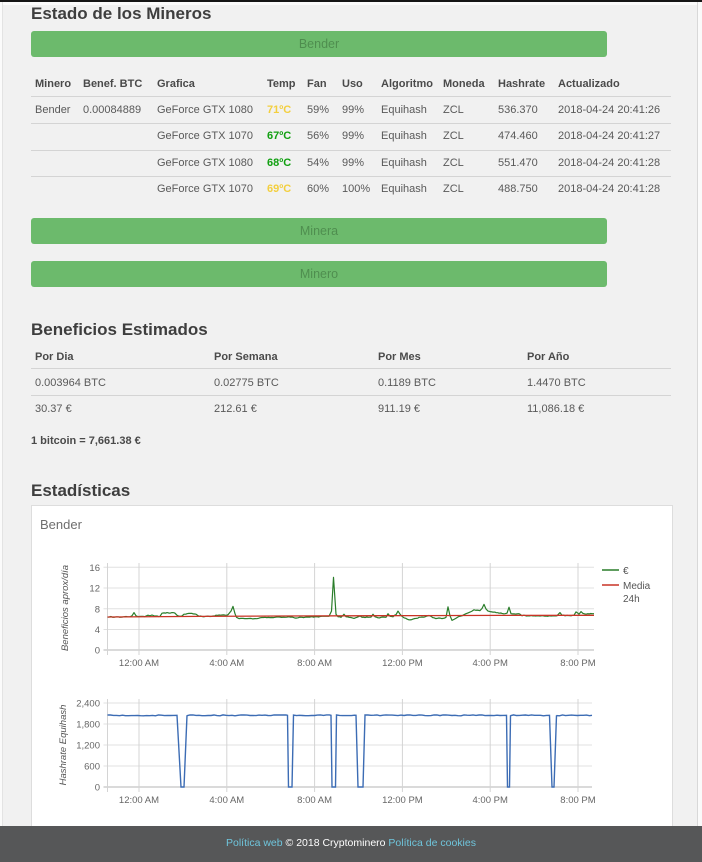 Image resolution: width=702 pixels, height=862 pixels. I want to click on svg-text: Hashrate Equihash, so click(63, 745).